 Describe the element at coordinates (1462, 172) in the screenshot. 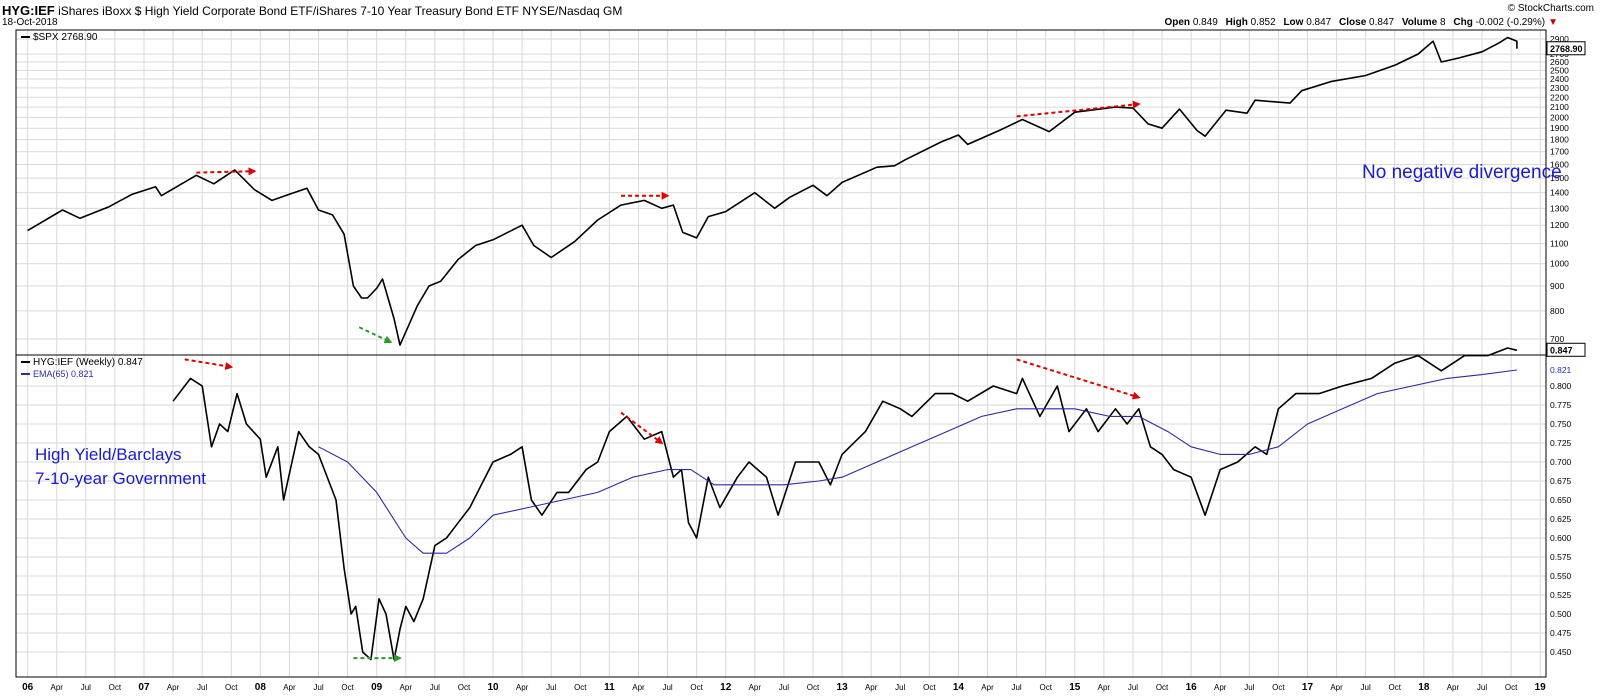

I see `annotation-no-divergence: No negative divergence` at that location.